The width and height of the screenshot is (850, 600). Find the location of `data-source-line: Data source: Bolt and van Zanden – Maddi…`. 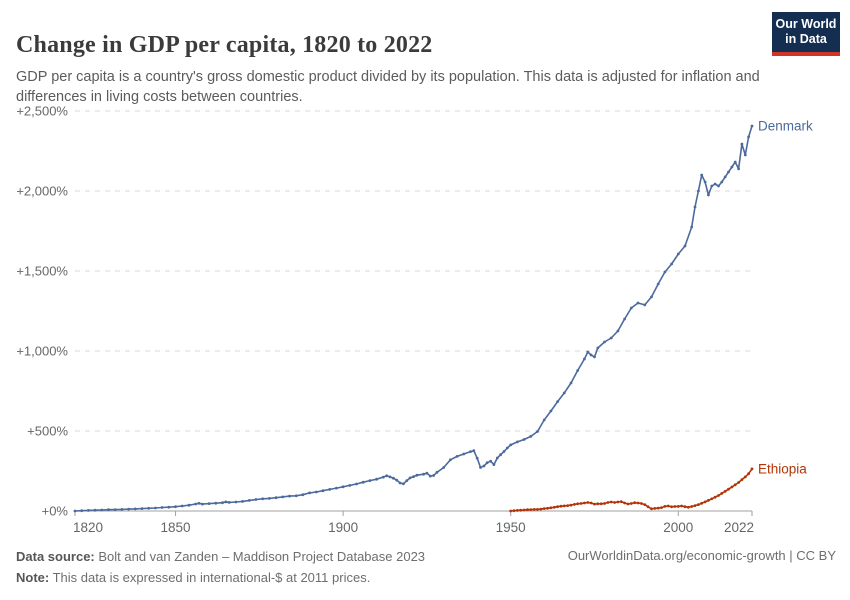

data-source-line: Data source: Bolt and van Zanden – Maddi… is located at coordinates (220, 557).